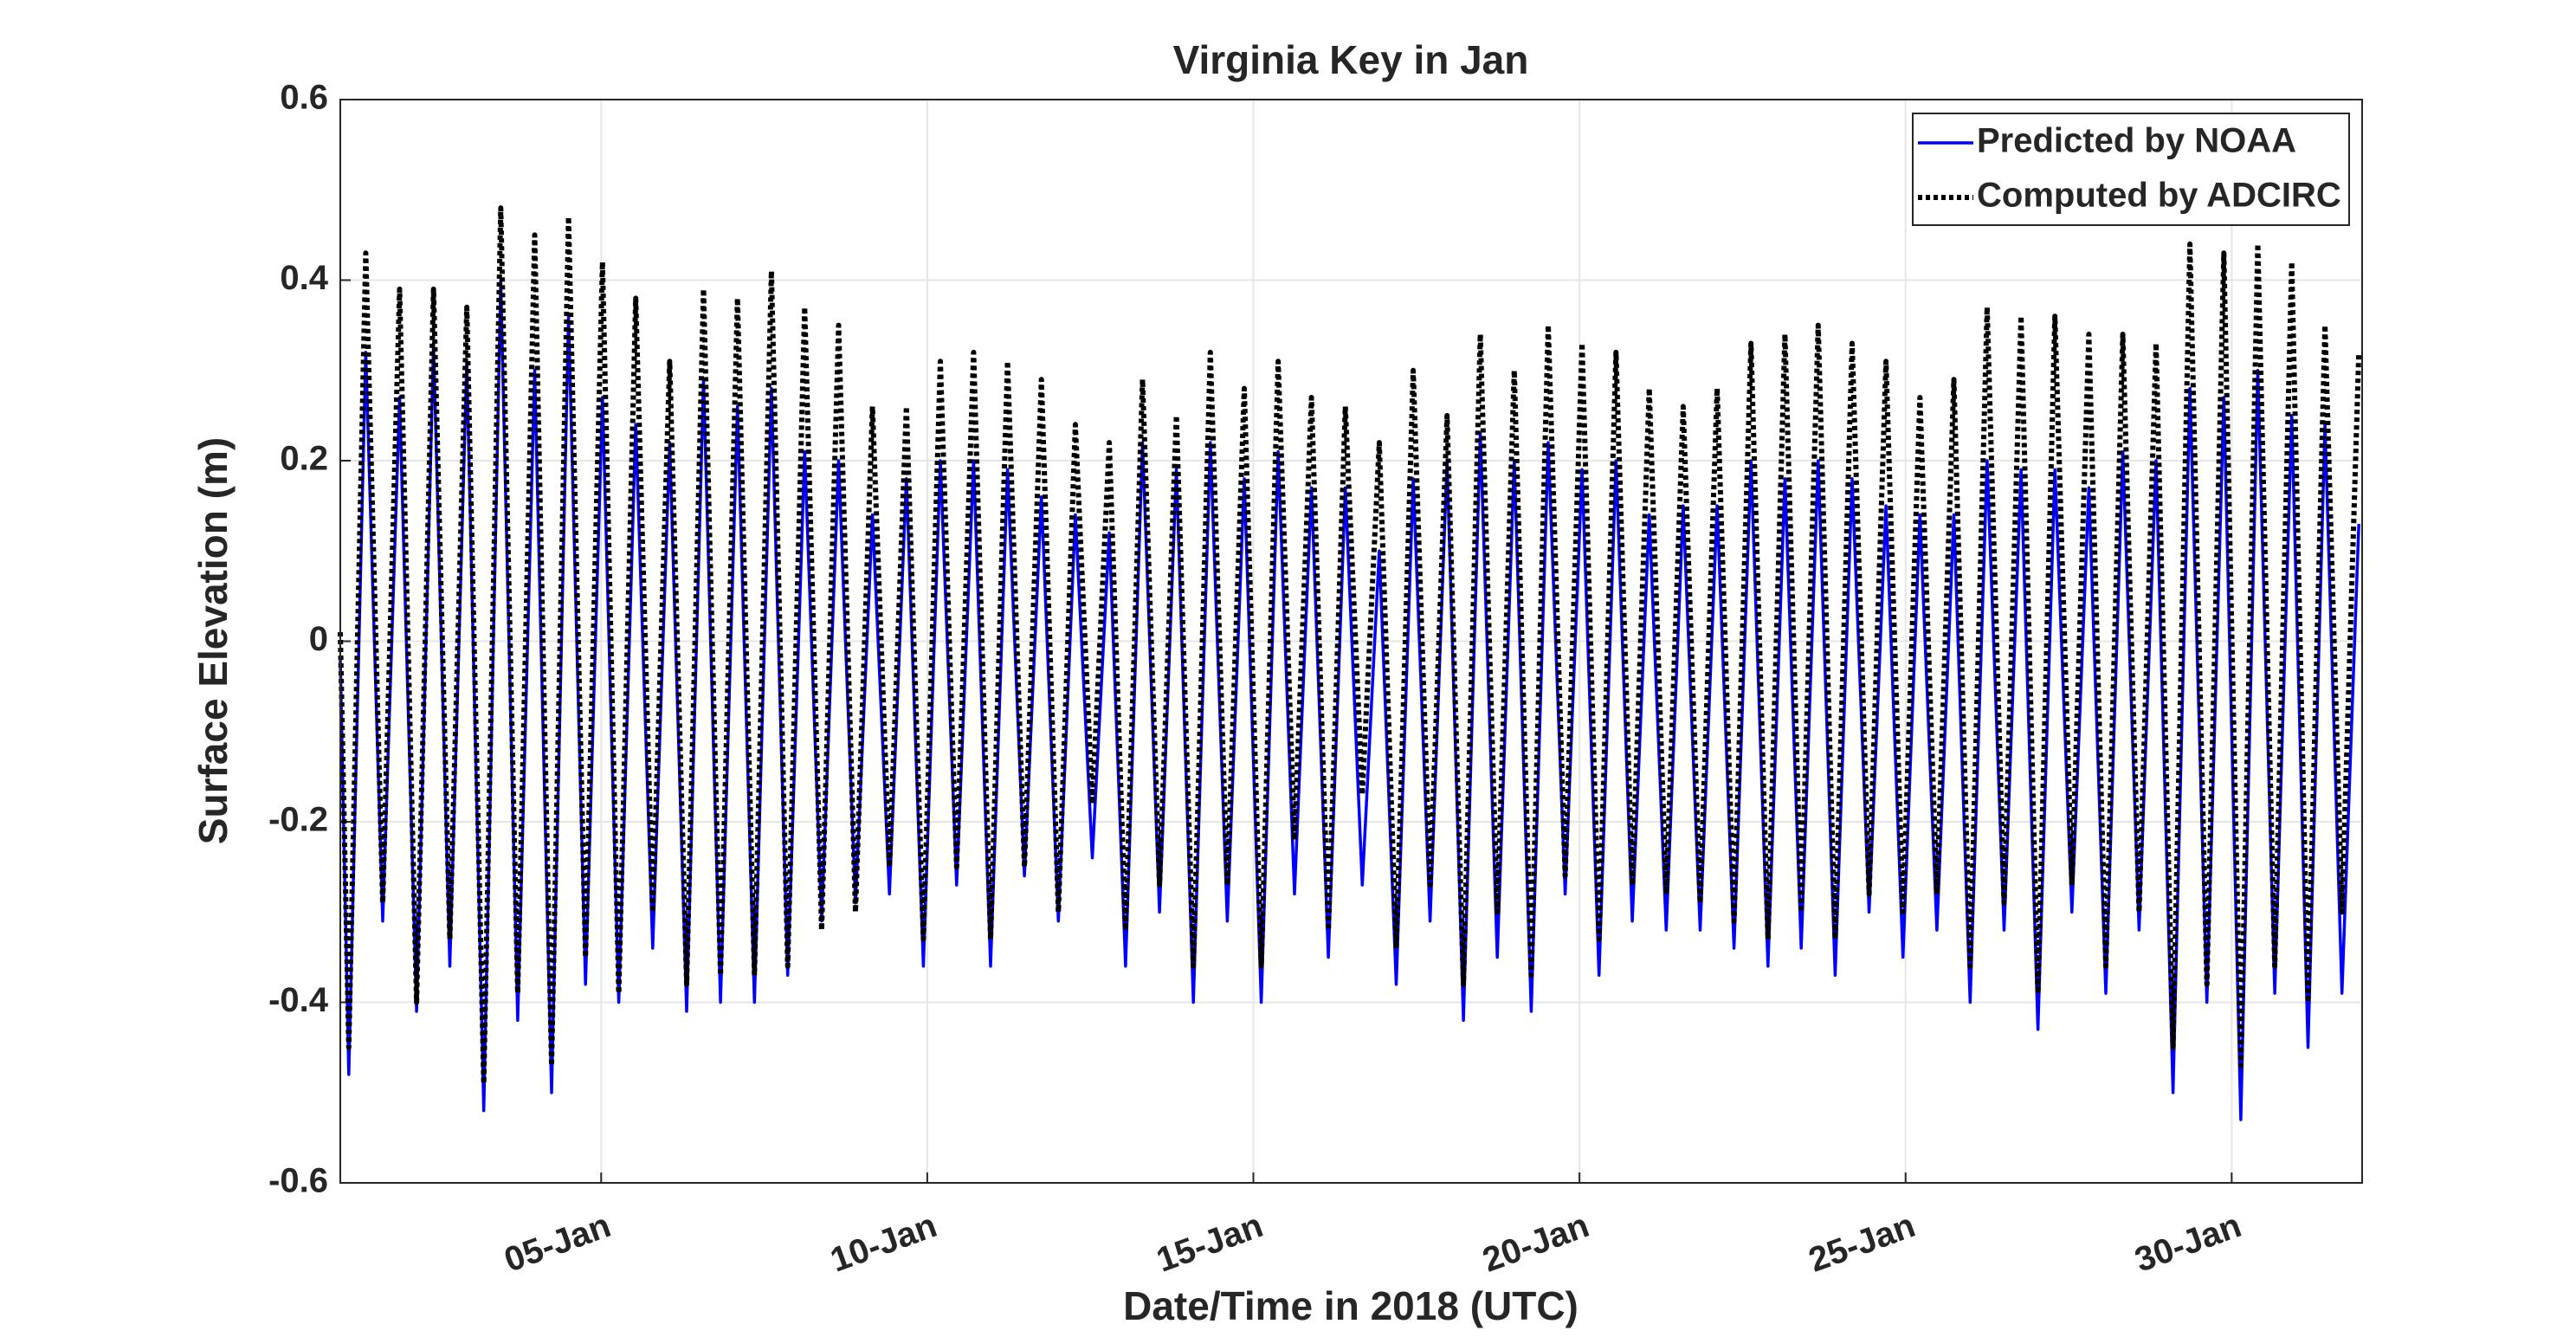 This screenshot has width=2576, height=1337. What do you see at coordinates (2136, 141) in the screenshot?
I see `legend-label: Predicted by NOAA` at bounding box center [2136, 141].